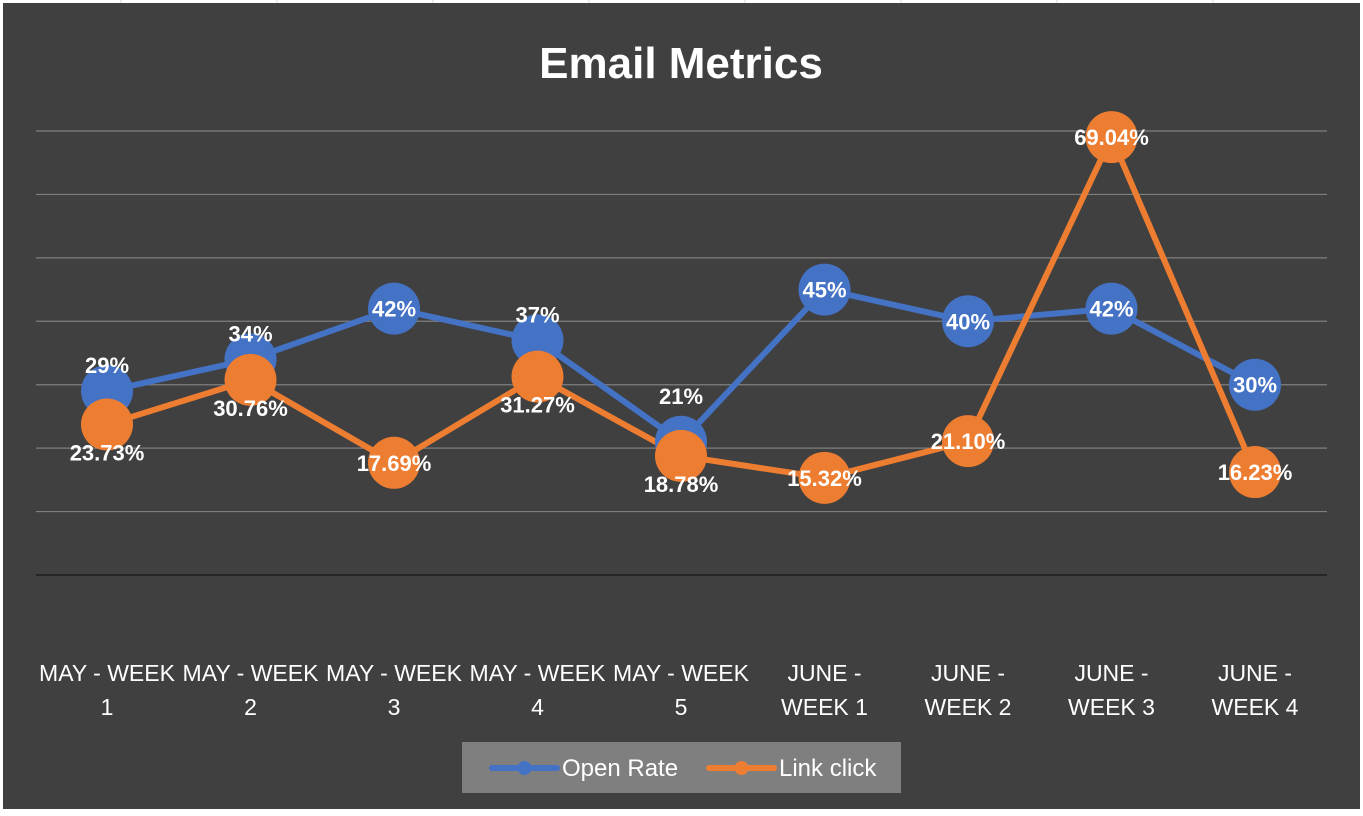 Image resolution: width=1363 pixels, height=816 pixels. I want to click on link-click-data-label: 17.69%, so click(394, 463).